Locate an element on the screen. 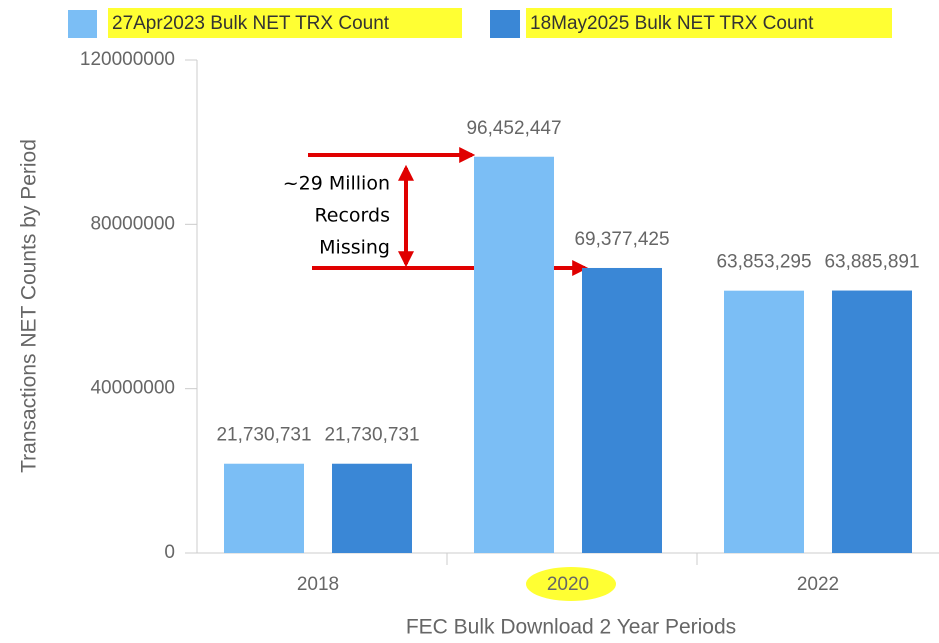 Image resolution: width=939 pixels, height=643 pixels. y-tick-label: 80000000 is located at coordinates (132, 223).